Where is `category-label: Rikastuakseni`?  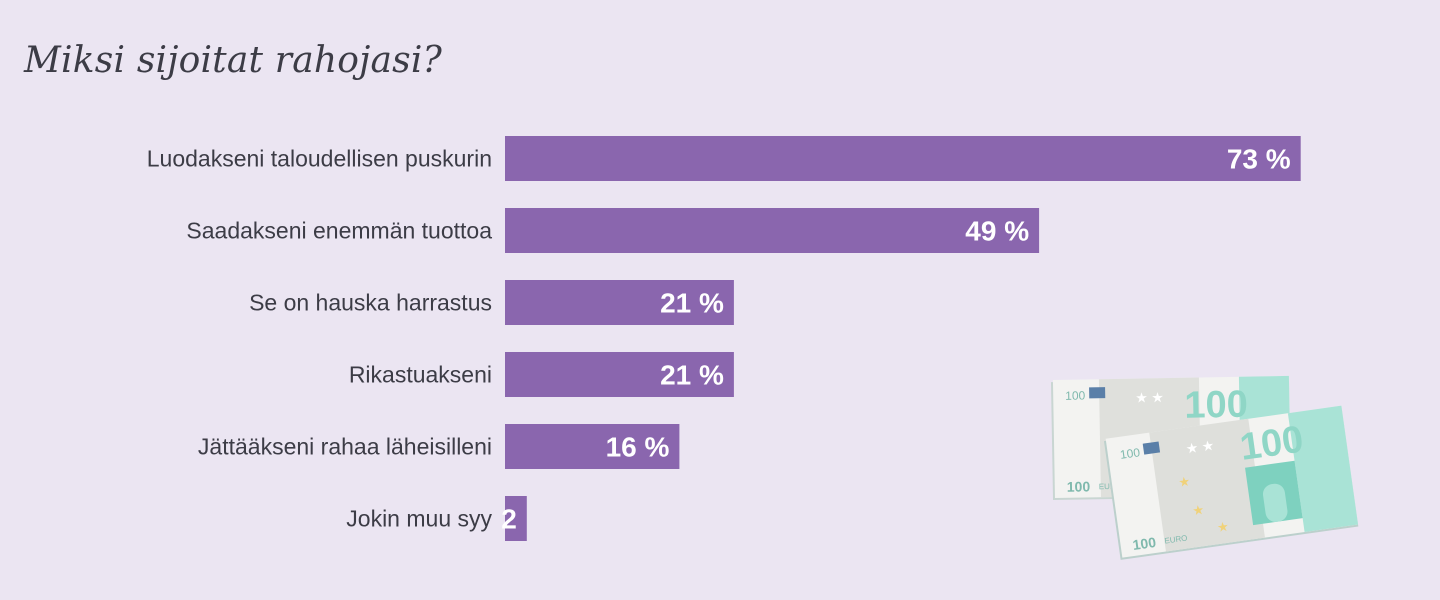 category-label: Rikastuakseni is located at coordinates (420, 375).